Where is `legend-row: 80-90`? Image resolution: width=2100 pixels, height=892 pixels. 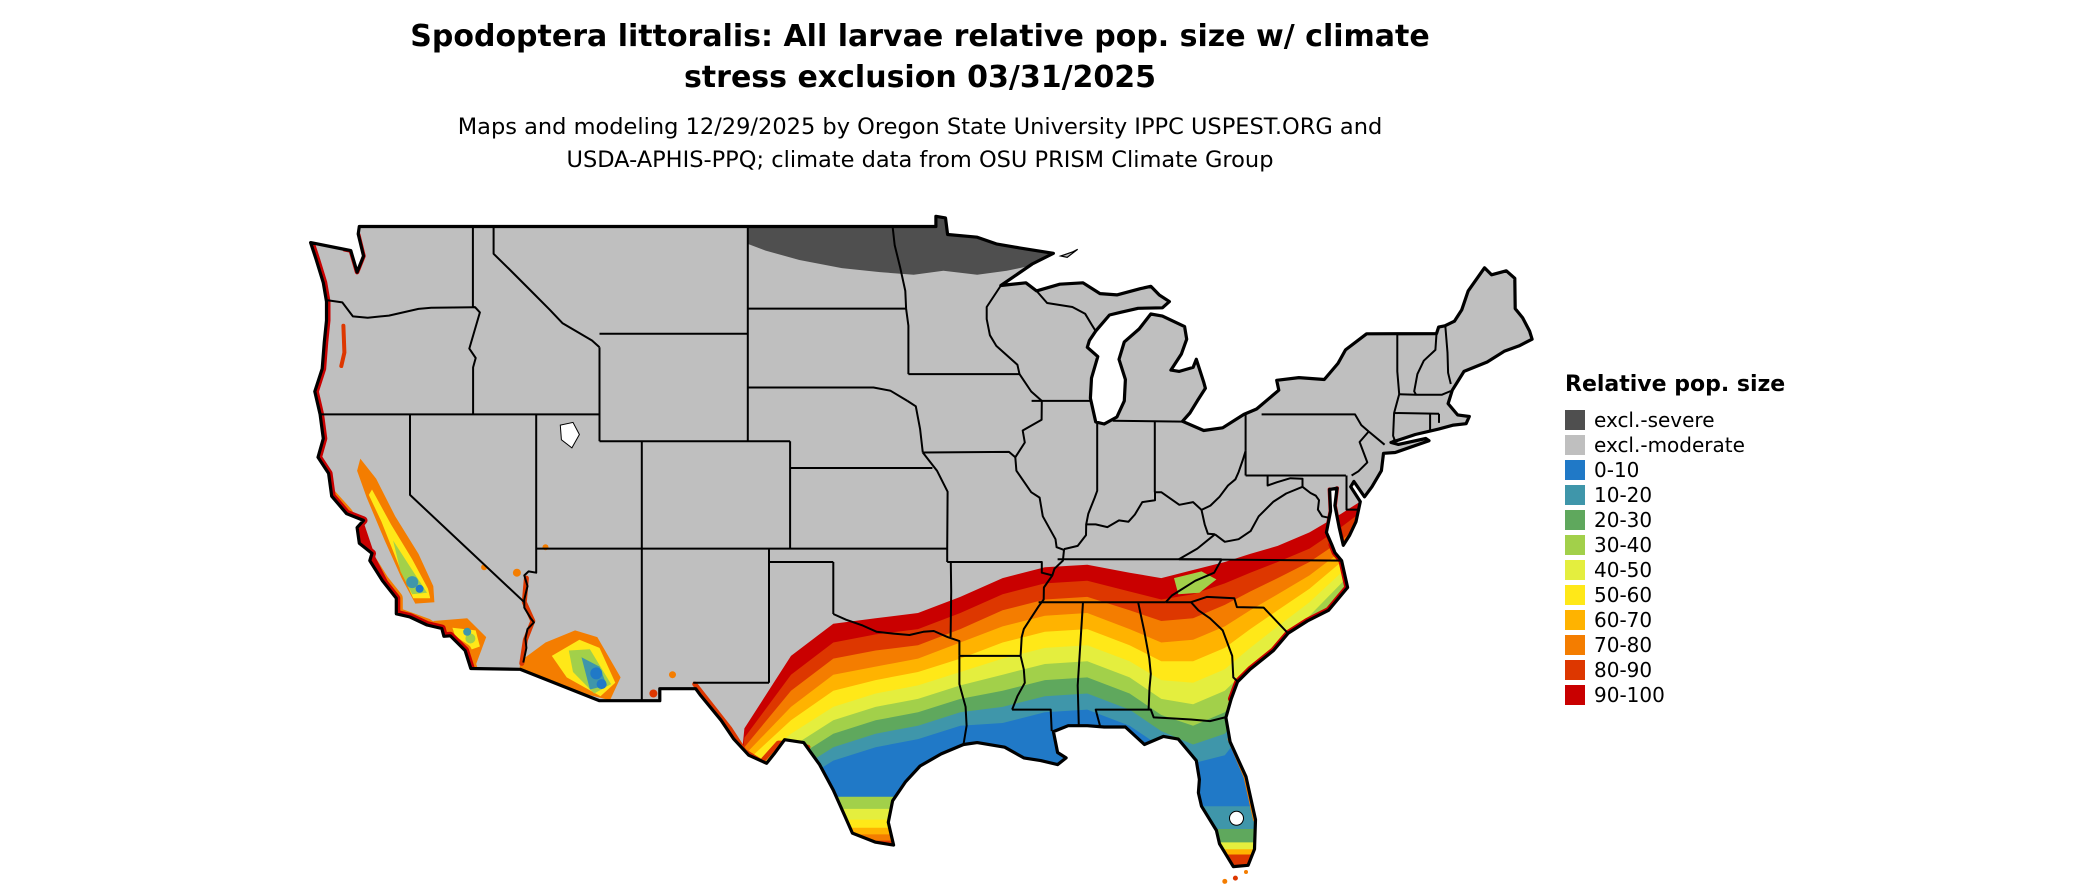
legend-row: 80-90 is located at coordinates (1675, 670).